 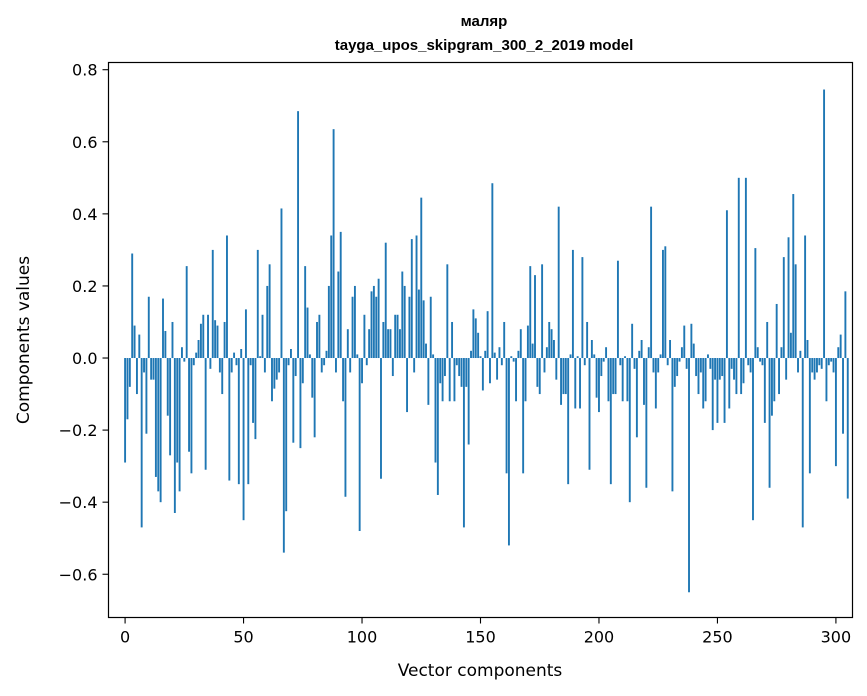 What do you see at coordinates (24, 340) in the screenshot?
I see `y-axis-label: Components values` at bounding box center [24, 340].